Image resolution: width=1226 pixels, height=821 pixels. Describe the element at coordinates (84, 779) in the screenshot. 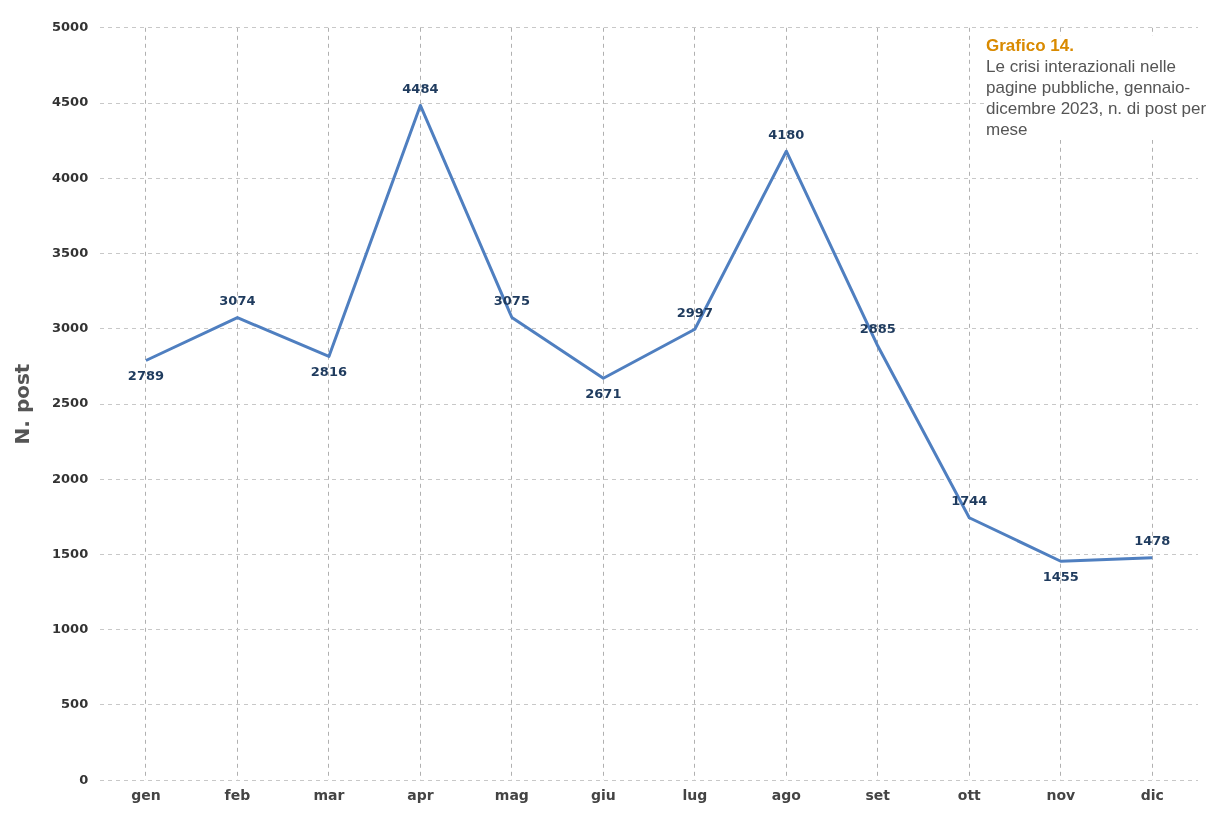

I see `y-tick-label: 0` at that location.